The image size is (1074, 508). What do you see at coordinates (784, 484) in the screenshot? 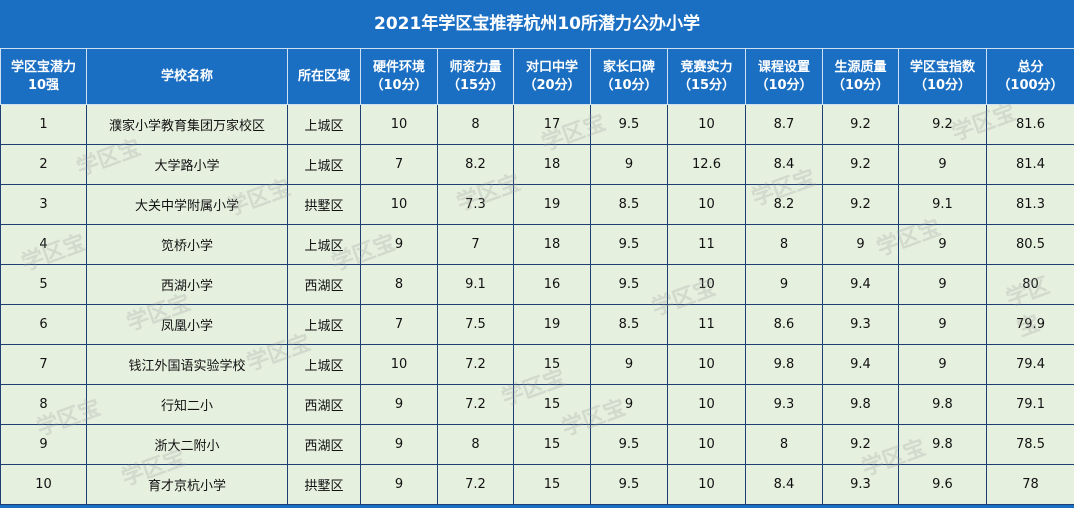
I see `table-cell: 8.4` at bounding box center [784, 484].